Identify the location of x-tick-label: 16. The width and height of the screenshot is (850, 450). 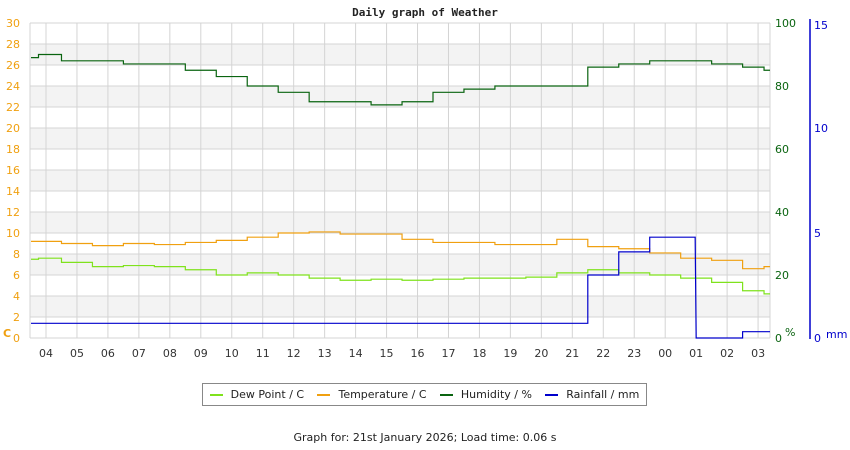
(418, 353).